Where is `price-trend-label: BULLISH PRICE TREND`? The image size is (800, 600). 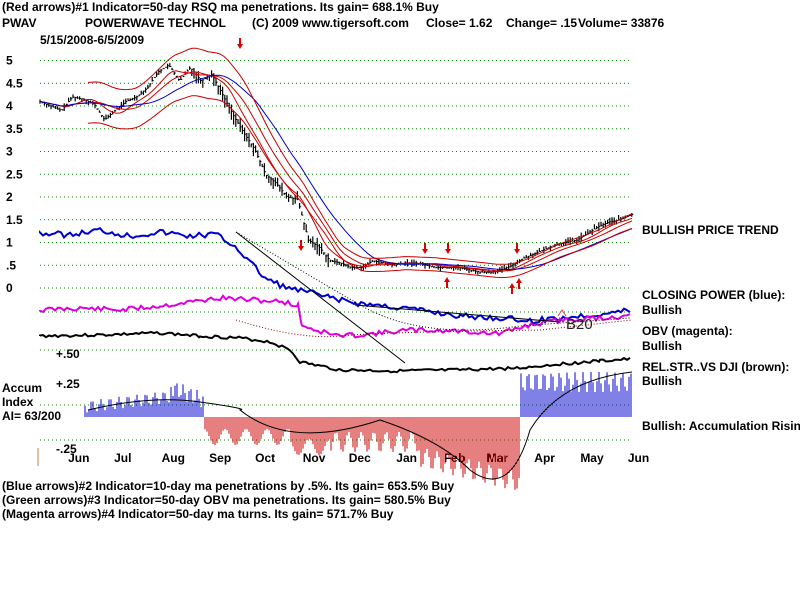 price-trend-label: BULLISH PRICE TREND is located at coordinates (710, 230).